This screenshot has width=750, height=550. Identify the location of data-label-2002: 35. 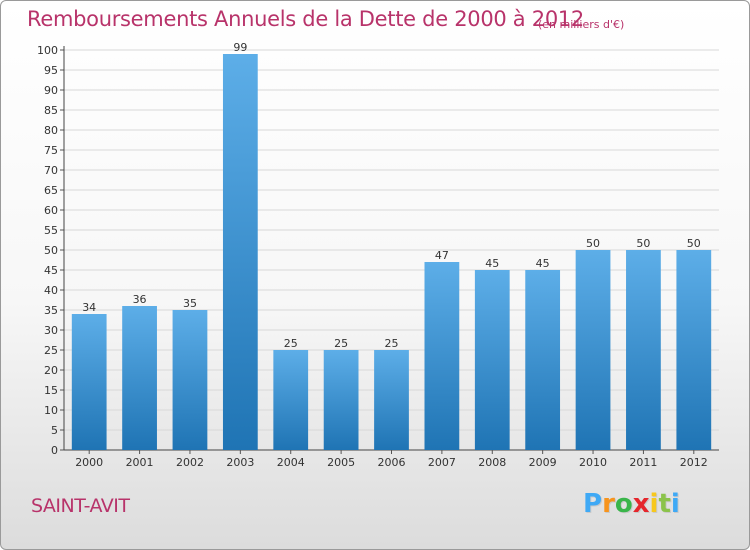
(190, 303).